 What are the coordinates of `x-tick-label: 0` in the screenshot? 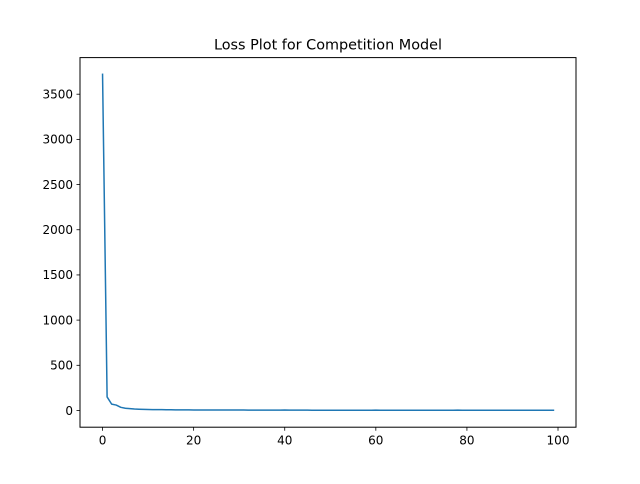 It's located at (103, 441).